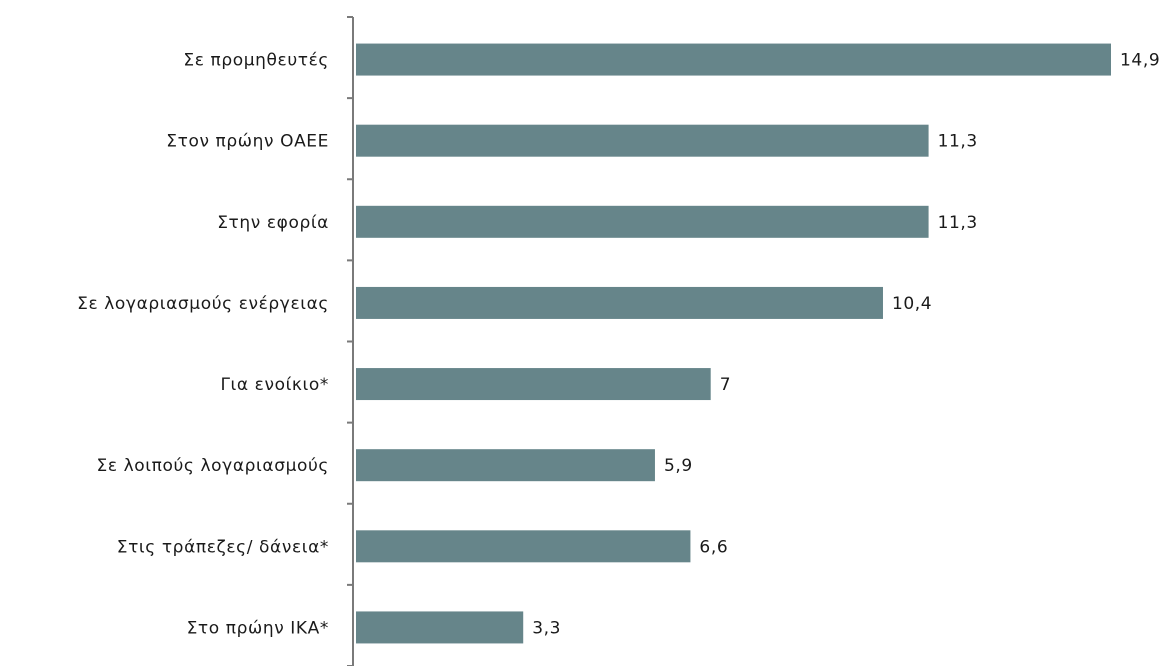  Describe the element at coordinates (912, 304) in the screenshot. I see `value-label: 10,4` at that location.